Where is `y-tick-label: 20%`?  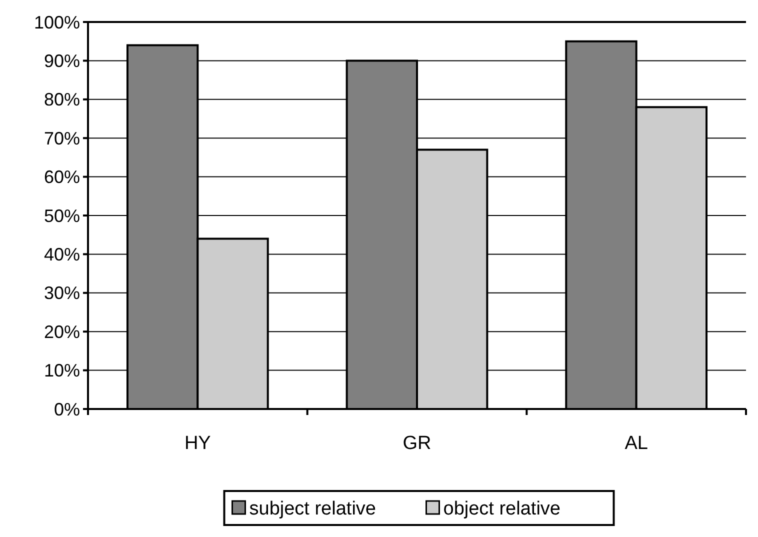 y-tick-label: 20% is located at coordinates (62, 332).